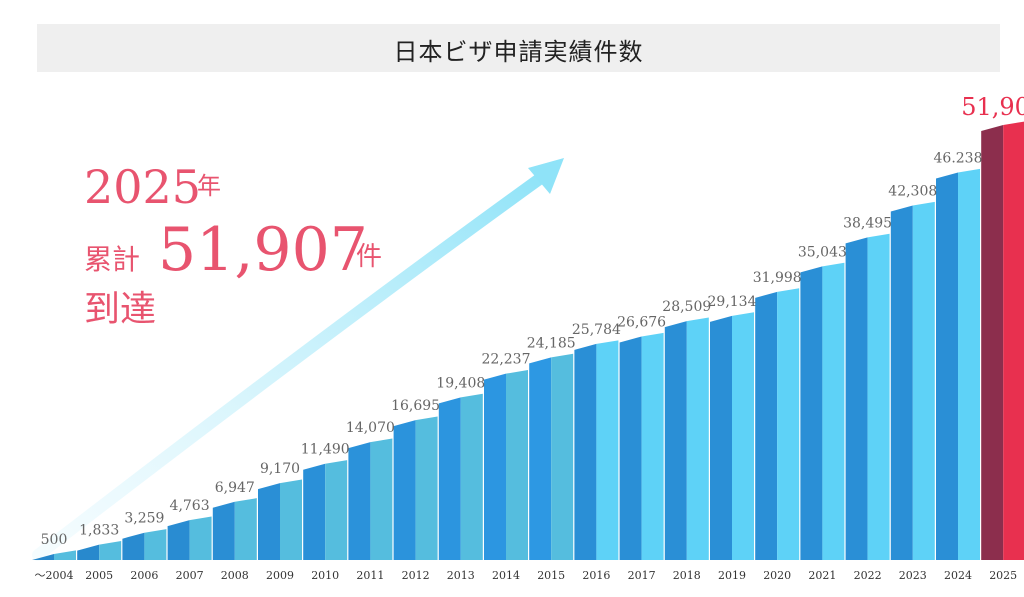 This screenshot has width=1024, height=597. I want to click on bar-2021, so click(822, 411).